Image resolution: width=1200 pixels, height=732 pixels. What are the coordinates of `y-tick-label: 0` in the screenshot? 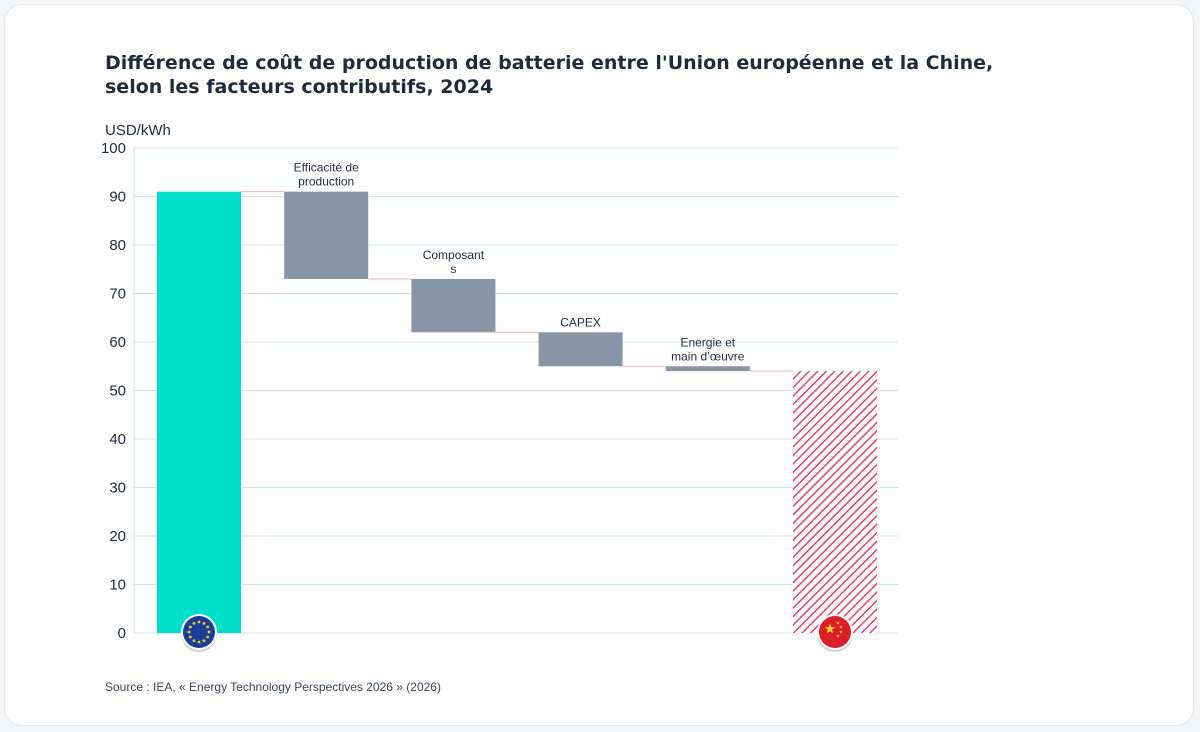 It's located at (122, 633).